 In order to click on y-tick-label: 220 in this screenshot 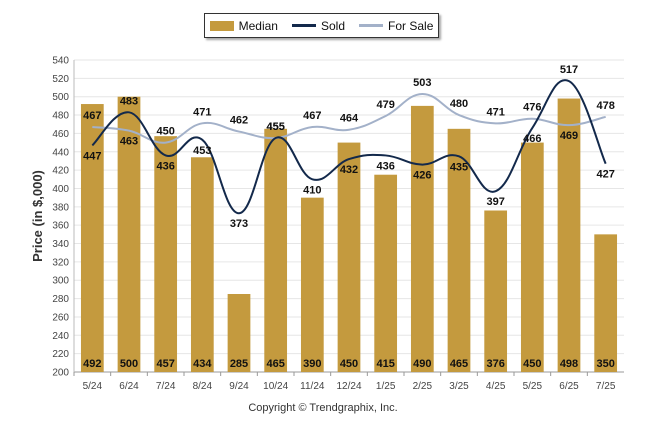, I will do `click(60, 354)`.